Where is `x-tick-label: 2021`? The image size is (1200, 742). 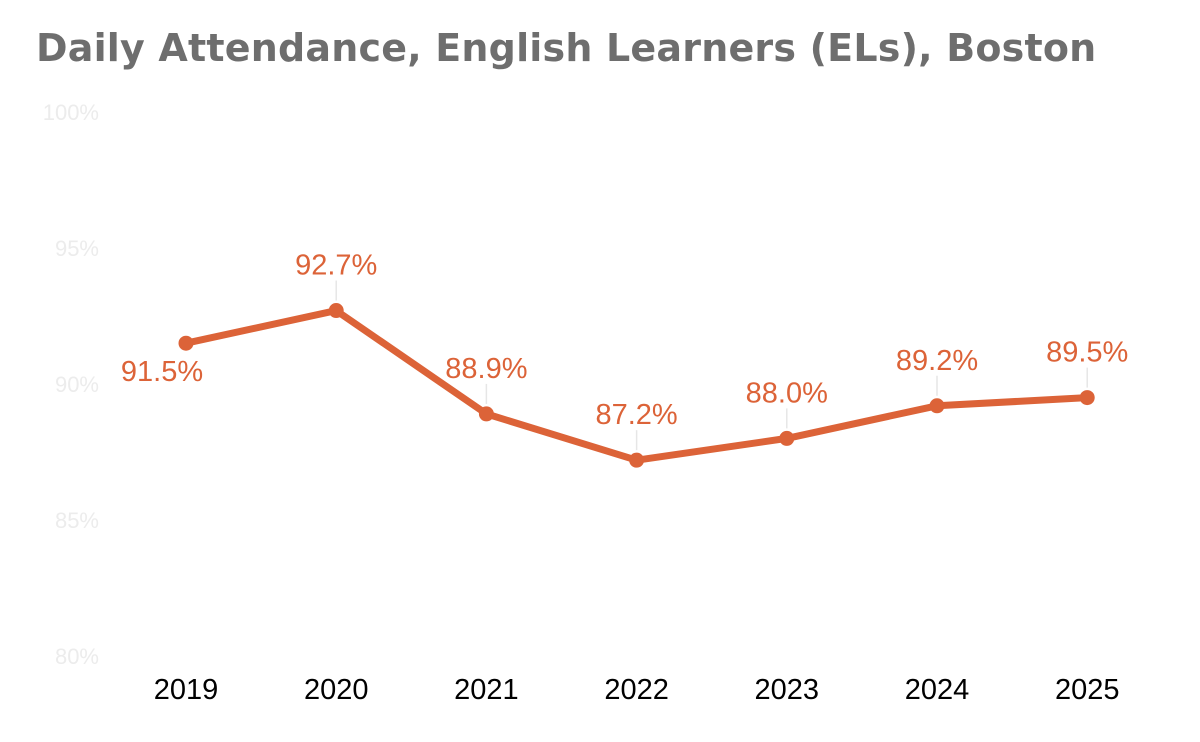
x-tick-label: 2021 is located at coordinates (486, 690).